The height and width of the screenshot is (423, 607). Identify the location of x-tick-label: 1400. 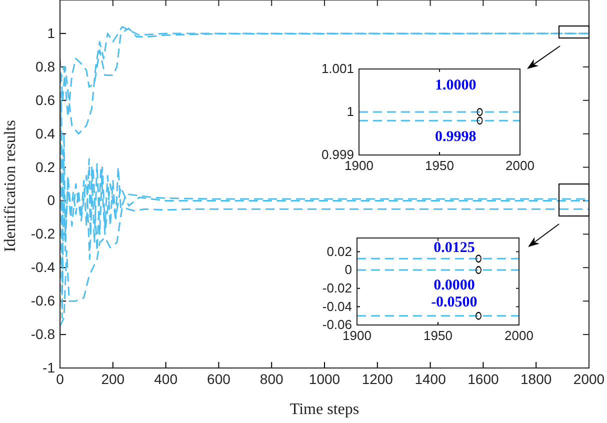
(430, 378).